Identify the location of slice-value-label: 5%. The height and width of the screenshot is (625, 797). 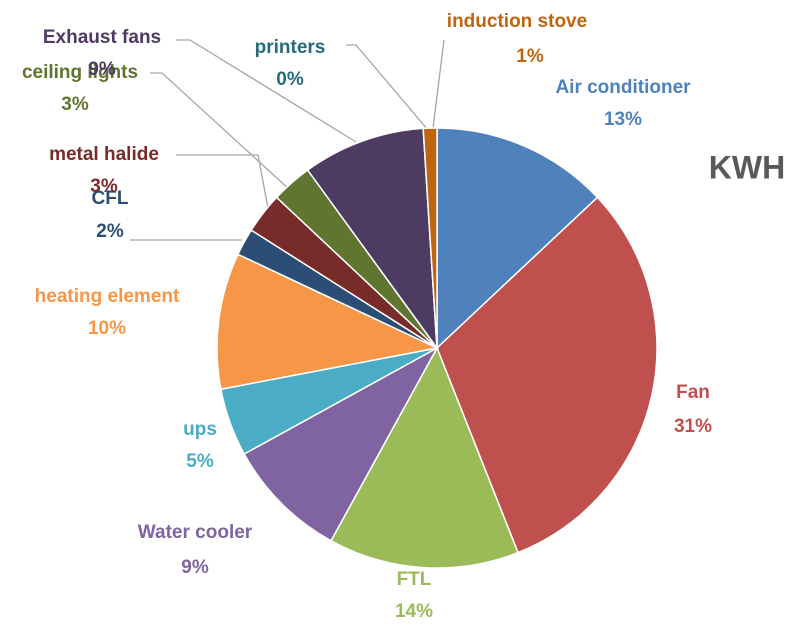
(200, 461).